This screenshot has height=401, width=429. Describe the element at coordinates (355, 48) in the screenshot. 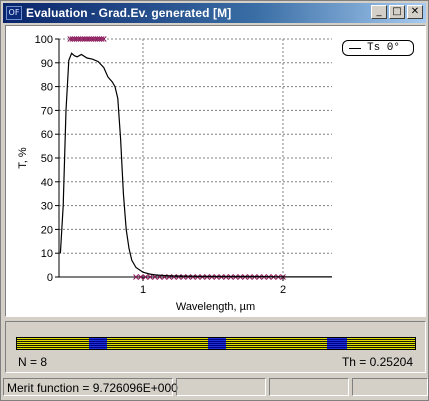

I see `legend-line-icon` at that location.